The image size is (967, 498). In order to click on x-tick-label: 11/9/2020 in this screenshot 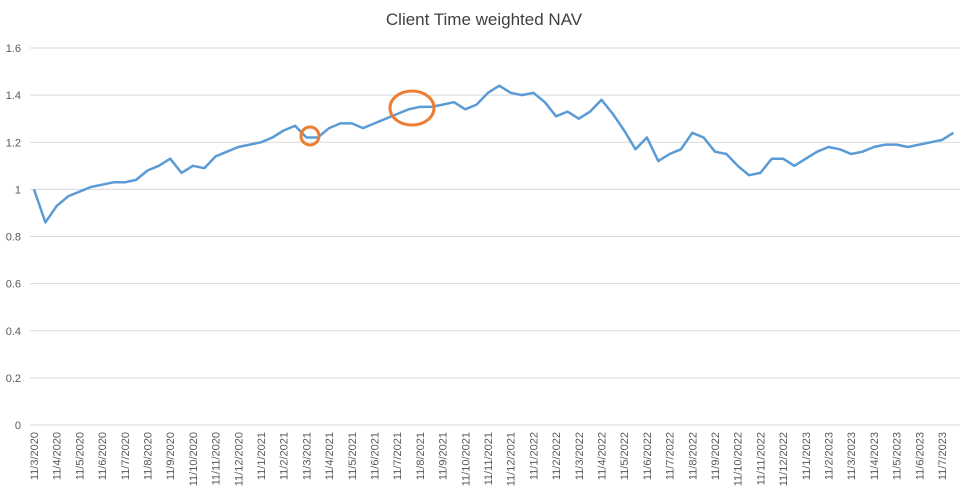, I will do `click(171, 456)`.